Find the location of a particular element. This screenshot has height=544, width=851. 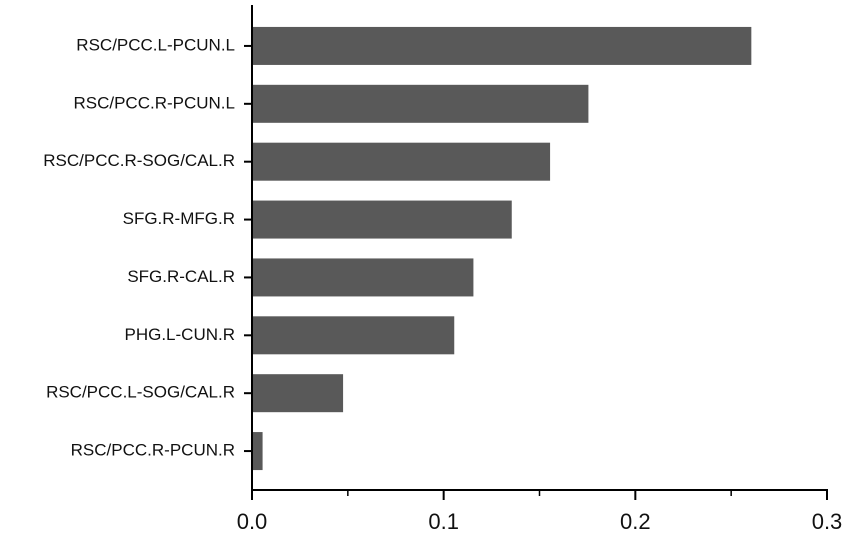

y-tick-label: RSC/PCC.L-PCUN.L is located at coordinates (155, 44).